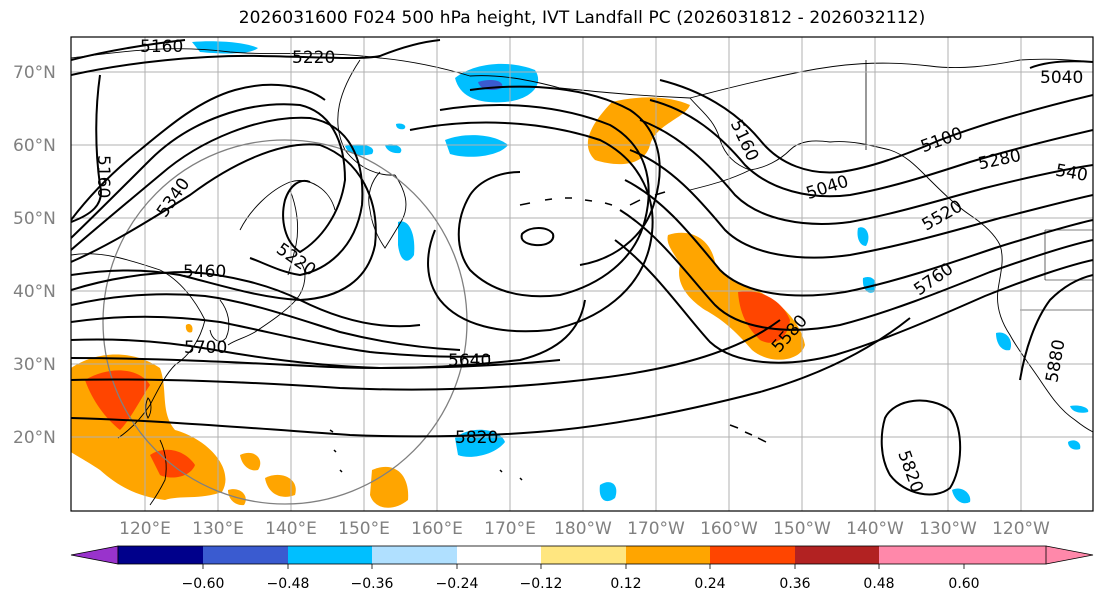 This screenshot has width=1105, height=604. Describe the element at coordinates (1028, 555) in the screenshot. I see `colorbar-extend-right` at that location.